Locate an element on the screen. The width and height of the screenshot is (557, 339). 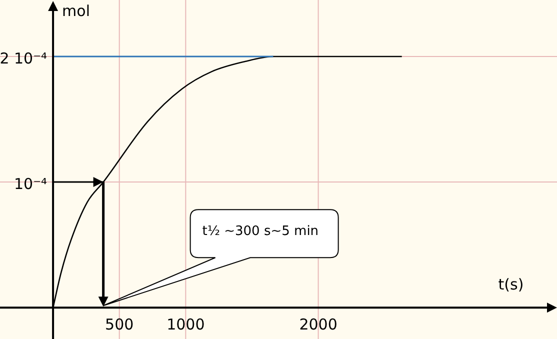
ref-line-label: 2 10⁻⁴ is located at coordinates (24, 58).